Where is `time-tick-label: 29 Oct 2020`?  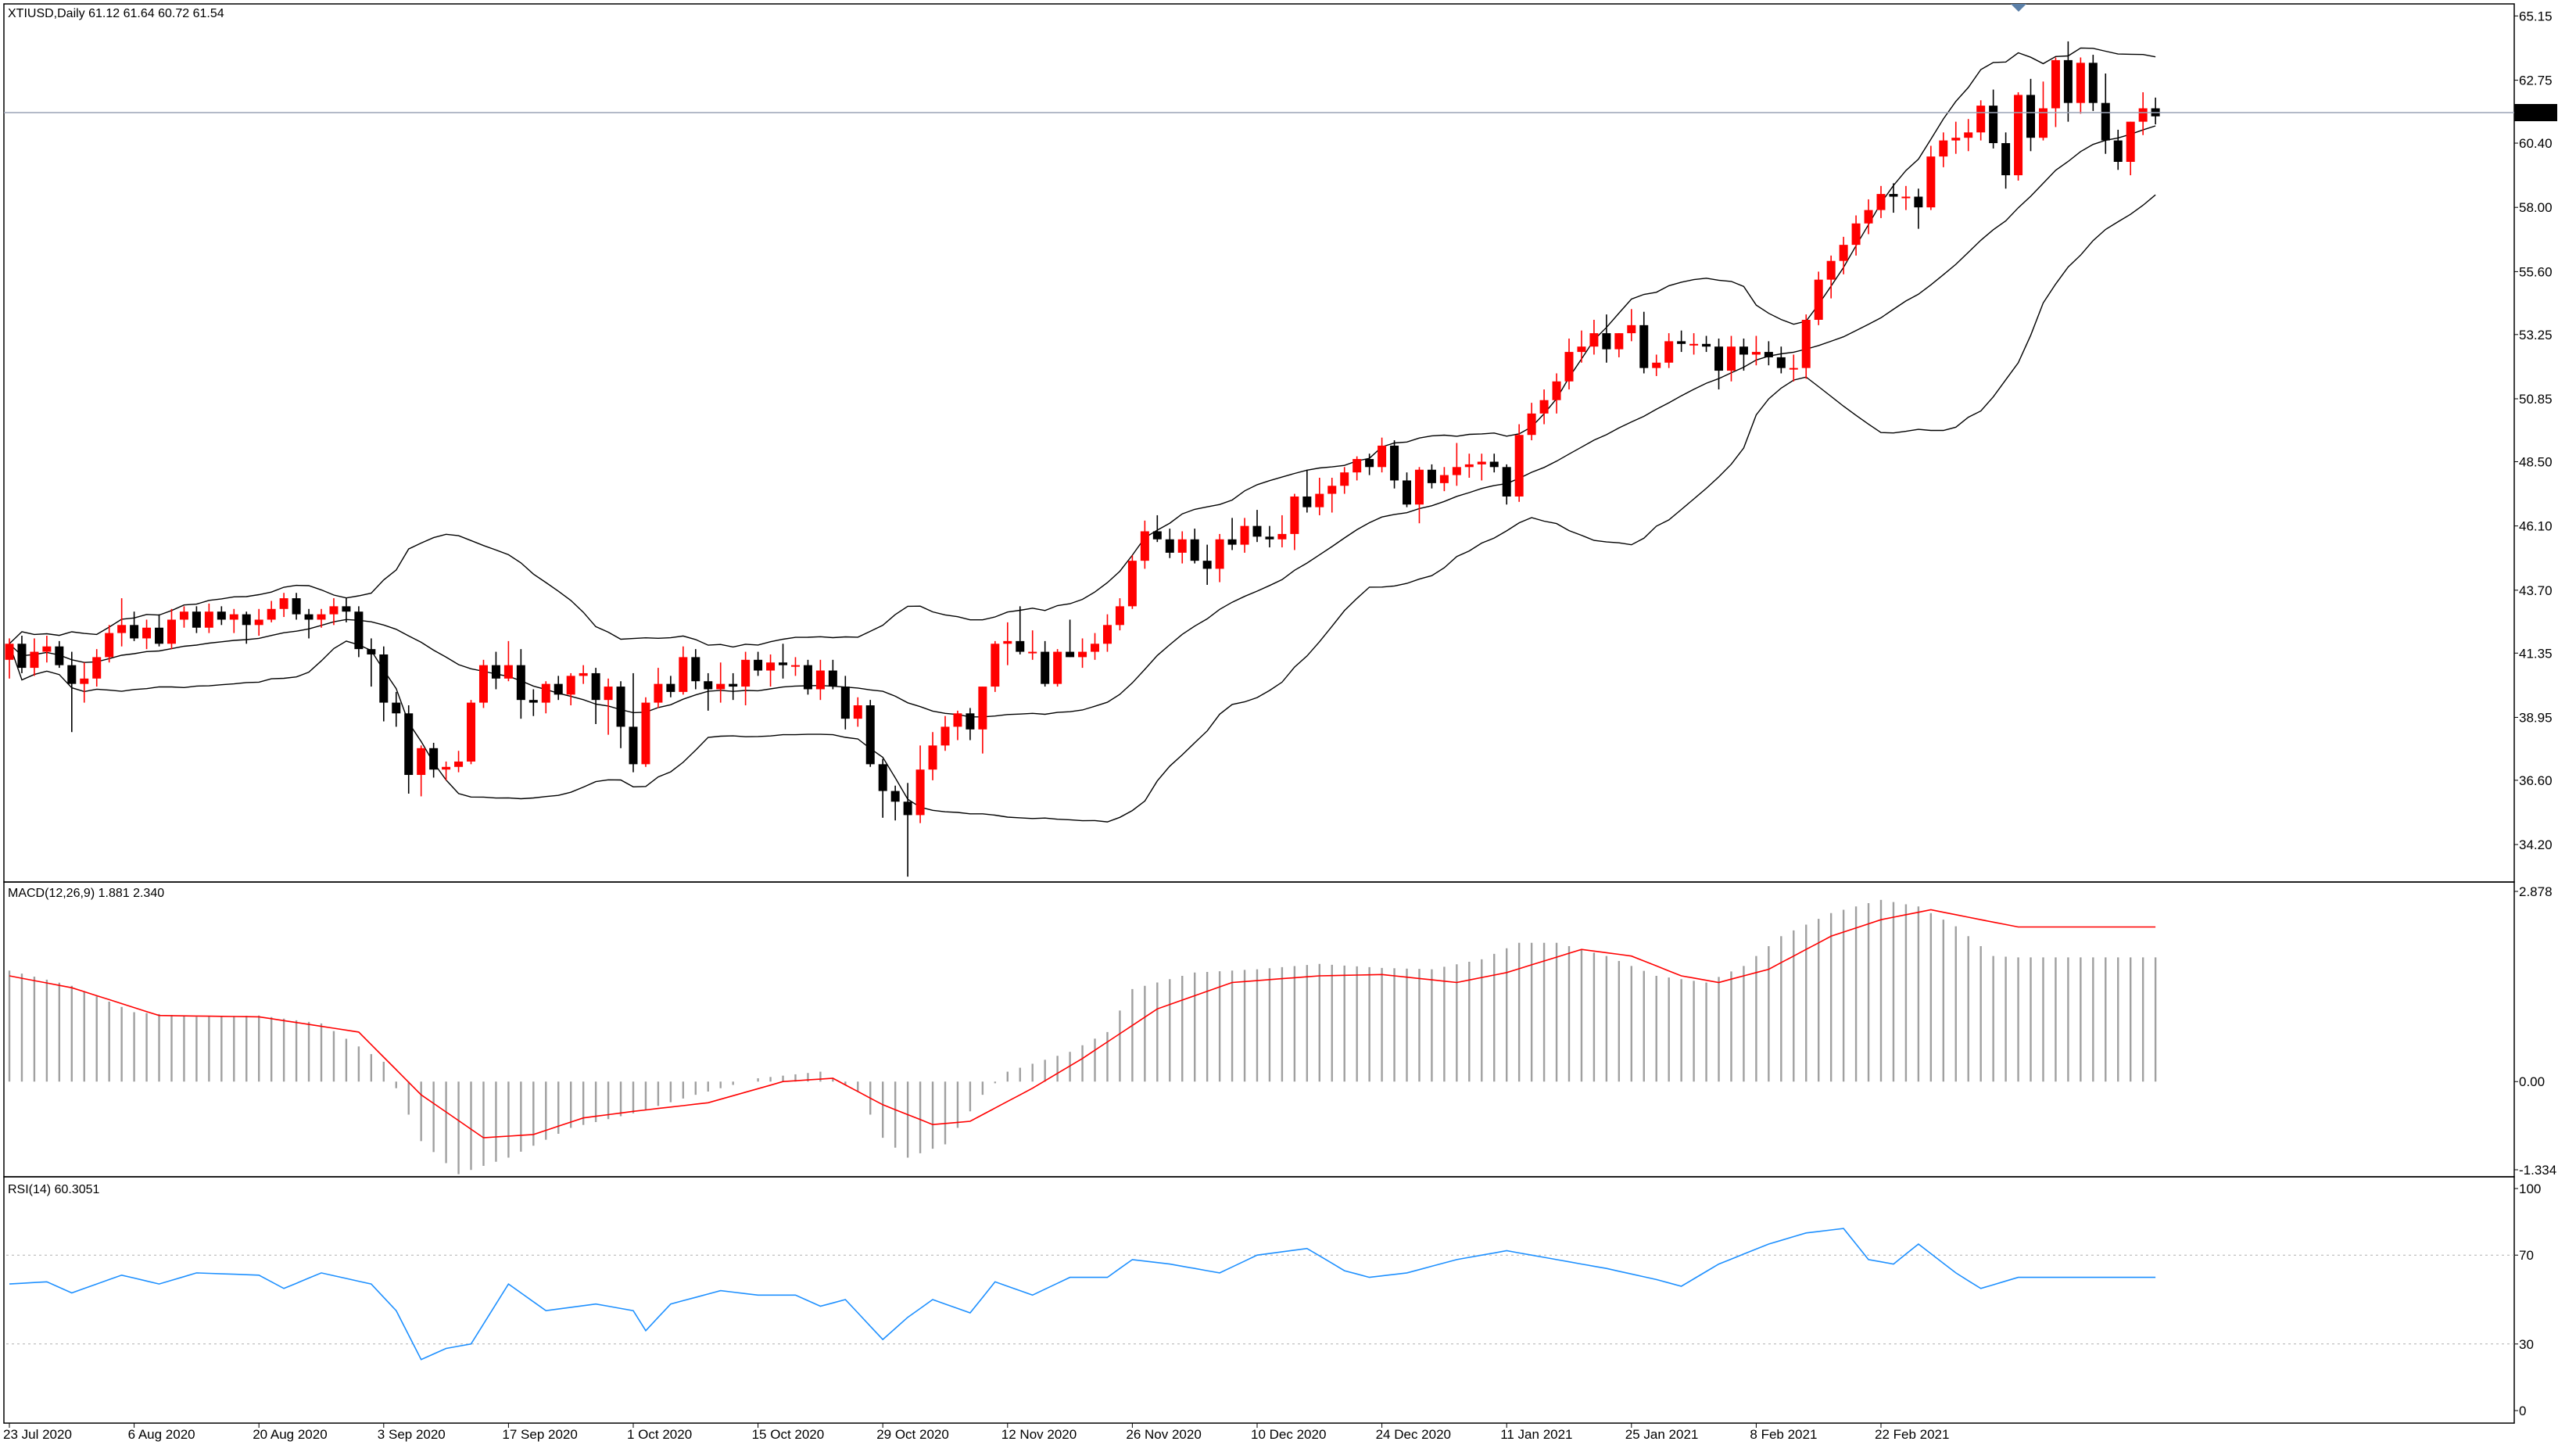
time-tick-label: 29 Oct 2020 is located at coordinates (912, 1434).